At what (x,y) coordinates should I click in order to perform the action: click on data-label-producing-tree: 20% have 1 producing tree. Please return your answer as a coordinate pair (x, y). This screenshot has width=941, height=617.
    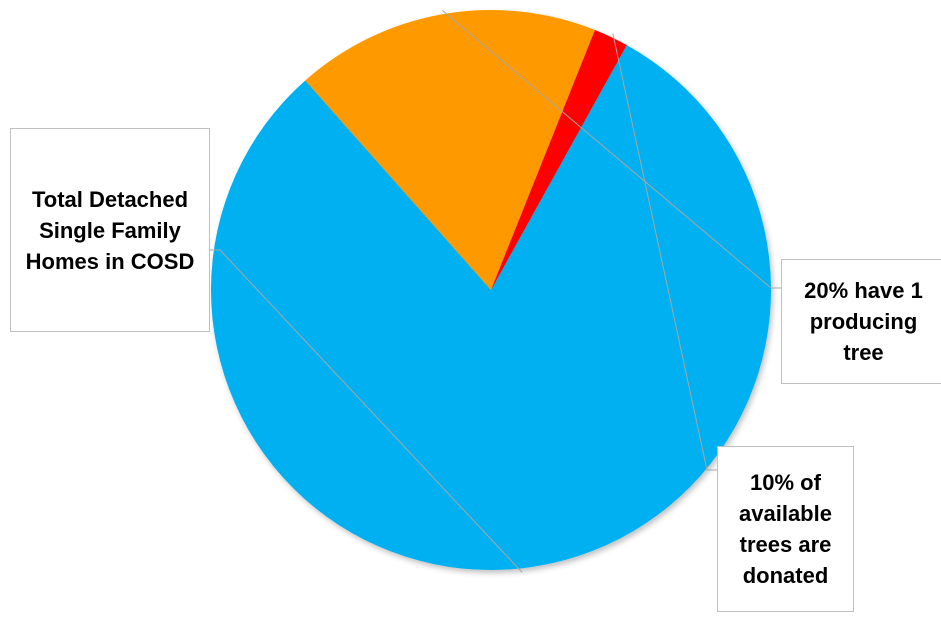
    Looking at the image, I should click on (861, 321).